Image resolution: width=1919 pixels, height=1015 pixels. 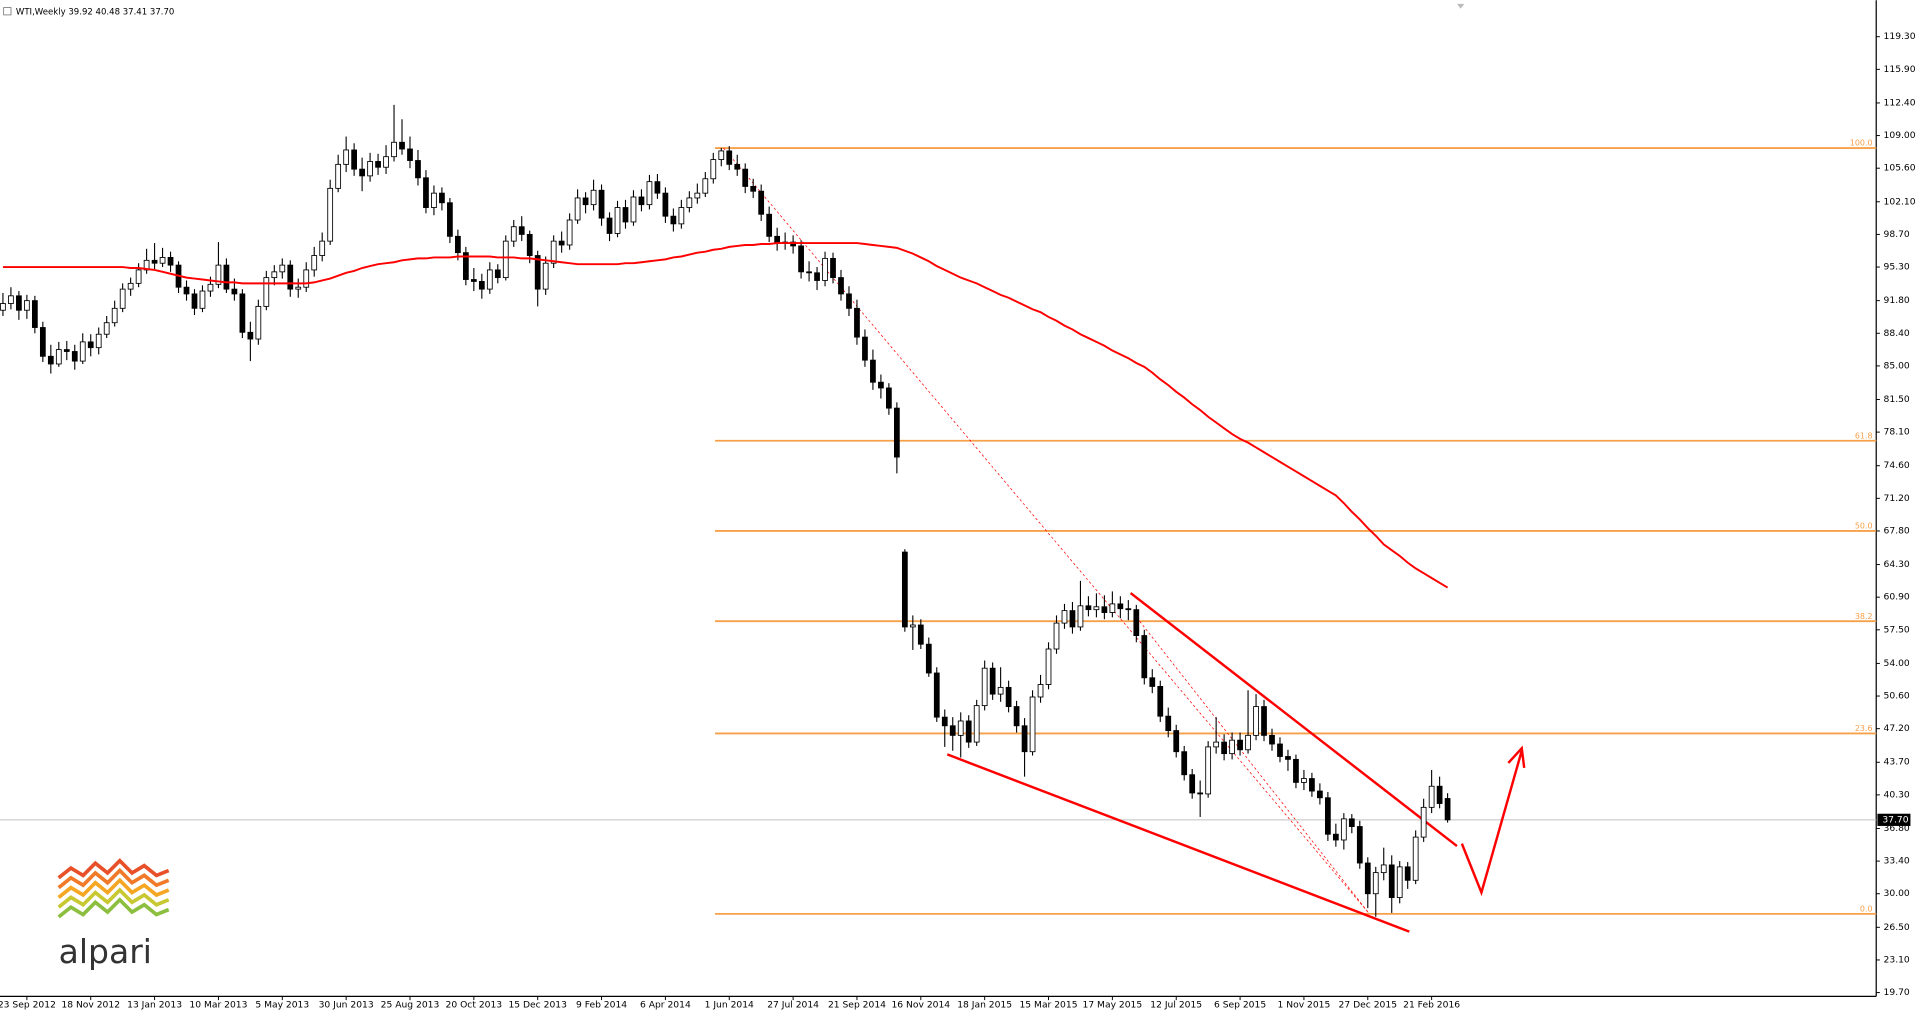 What do you see at coordinates (1368, 1004) in the screenshot?
I see `x-tick-label: 27 Dec 2015` at bounding box center [1368, 1004].